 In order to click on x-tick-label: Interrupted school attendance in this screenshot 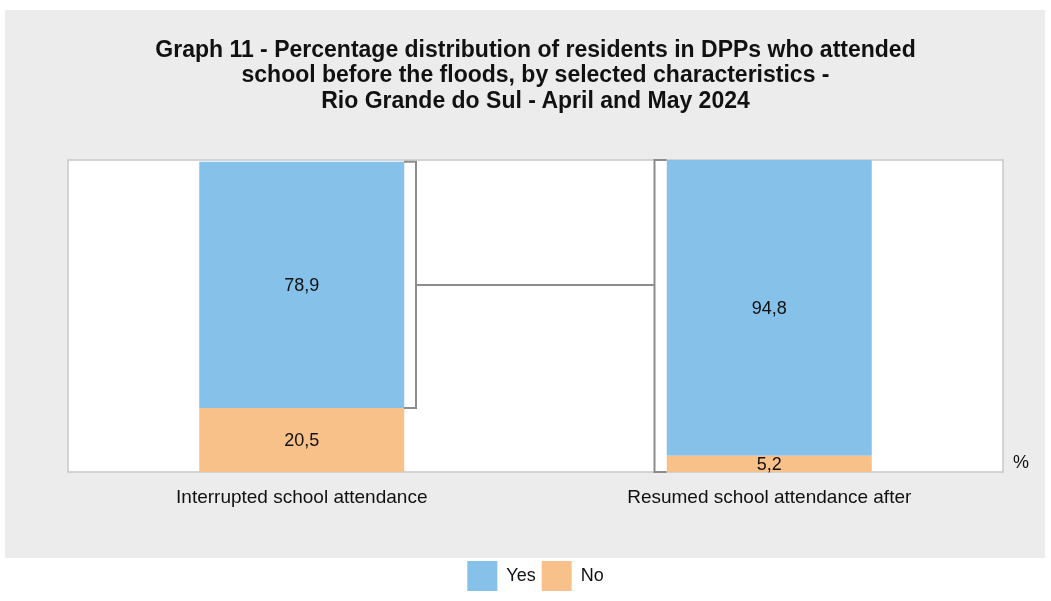, I will do `click(302, 496)`.